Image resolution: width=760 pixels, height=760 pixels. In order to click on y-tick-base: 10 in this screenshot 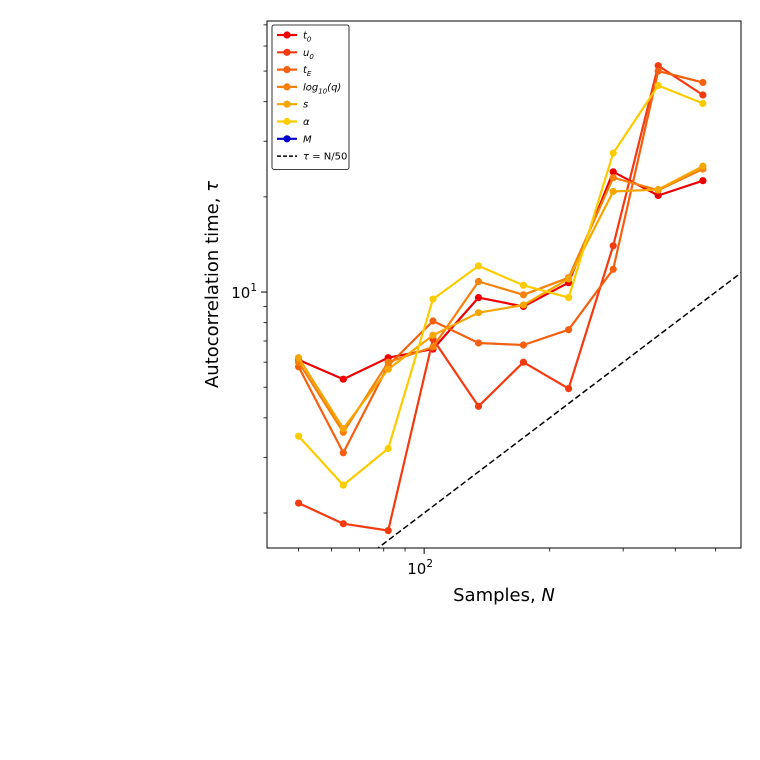, I will do `click(240, 293)`.